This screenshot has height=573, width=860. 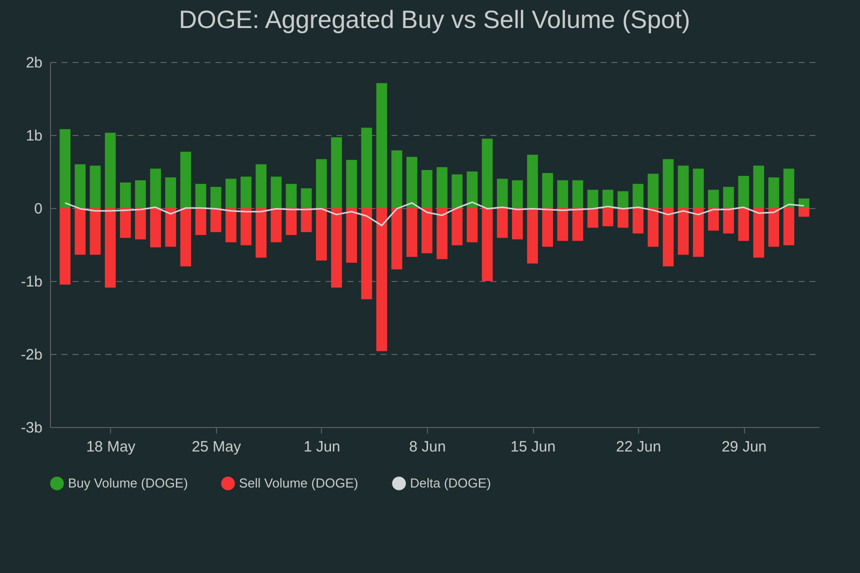 I want to click on x-tick-label: 18 May, so click(x=111, y=447).